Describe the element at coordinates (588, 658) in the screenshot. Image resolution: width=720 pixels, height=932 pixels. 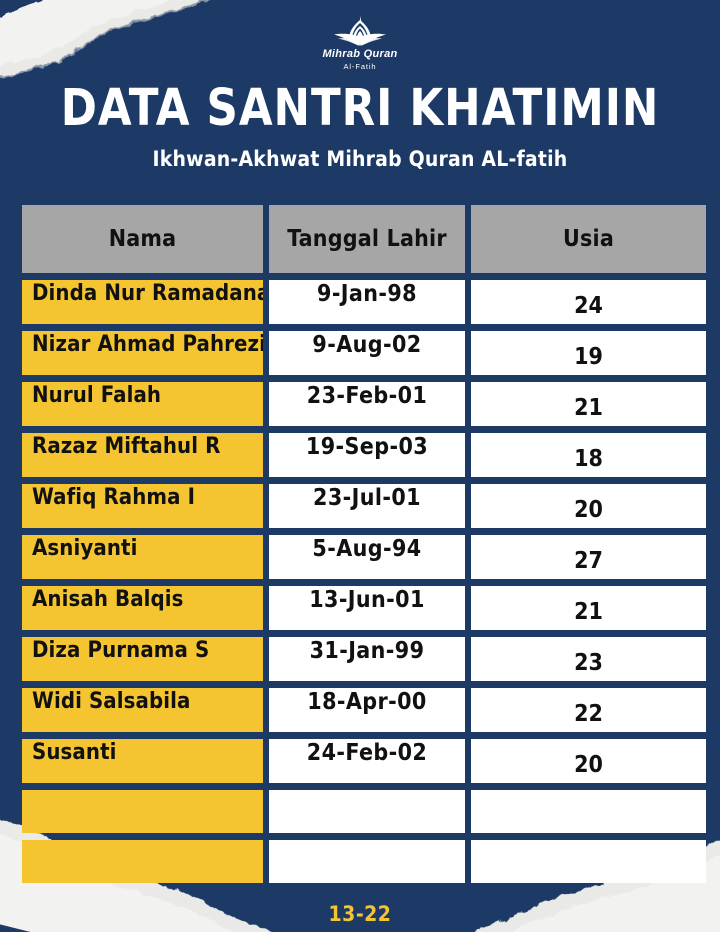
I see `cell-usia: 23` at that location.